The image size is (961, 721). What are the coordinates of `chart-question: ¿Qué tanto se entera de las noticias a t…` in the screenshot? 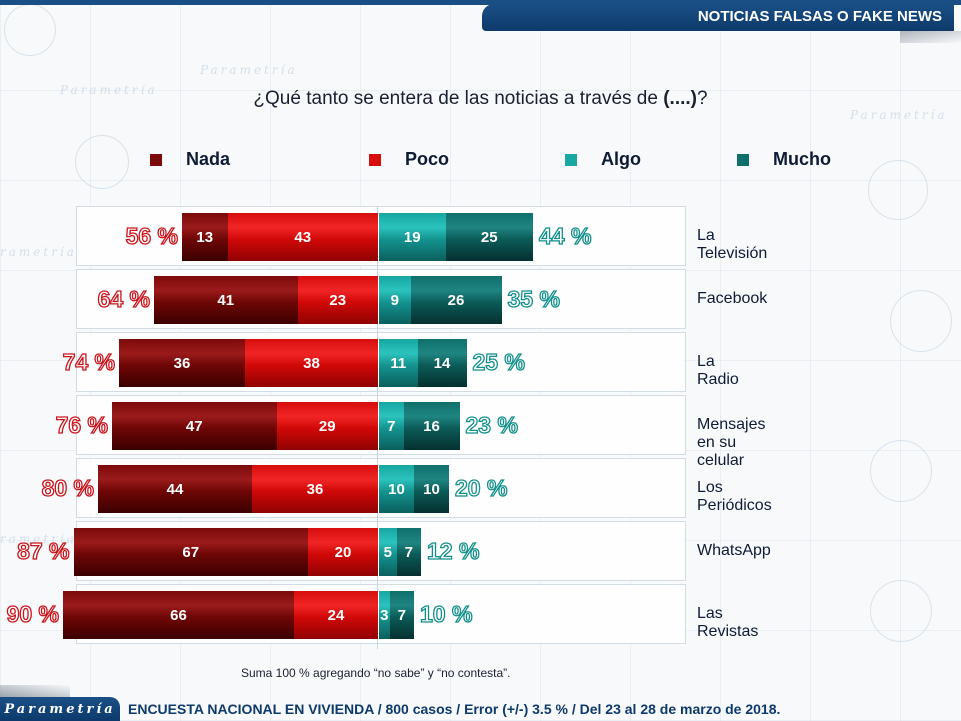 It's located at (480, 99).